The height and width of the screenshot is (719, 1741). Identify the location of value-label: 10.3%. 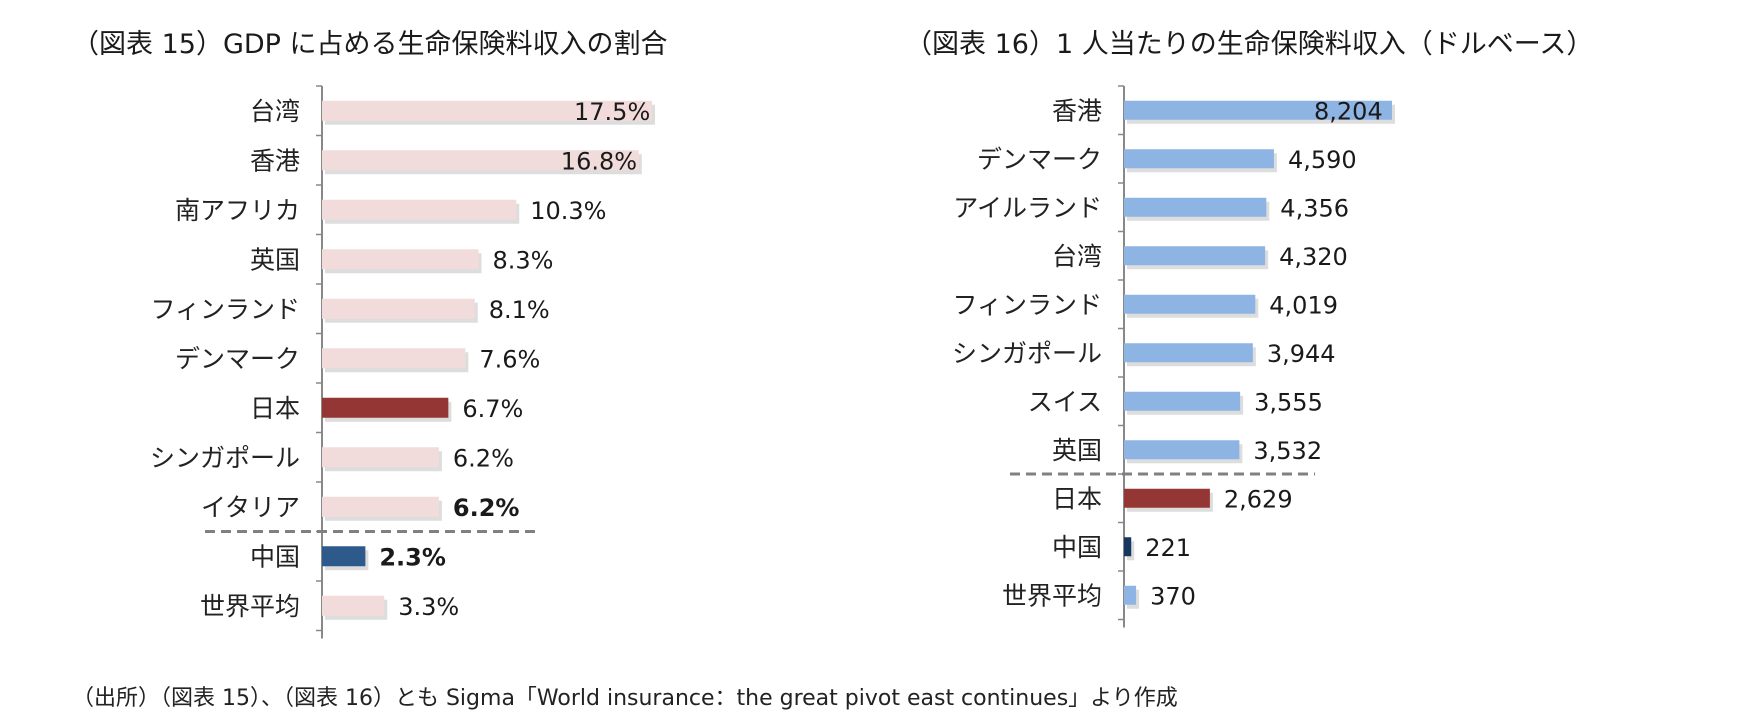
(568, 211).